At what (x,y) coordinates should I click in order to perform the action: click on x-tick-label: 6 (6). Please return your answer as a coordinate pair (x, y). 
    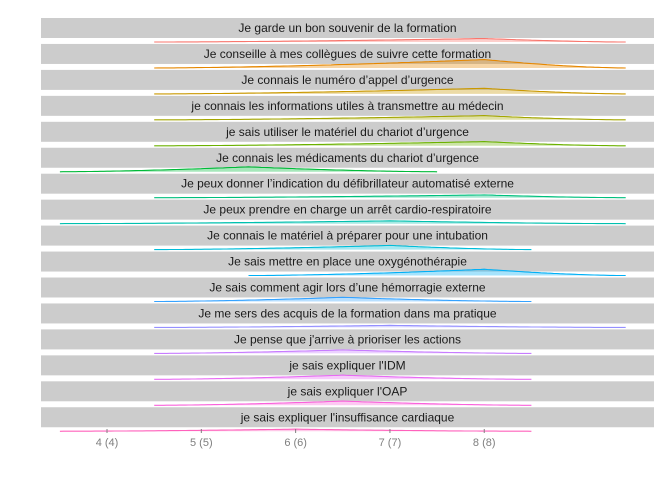
    Looking at the image, I should click on (295, 443).